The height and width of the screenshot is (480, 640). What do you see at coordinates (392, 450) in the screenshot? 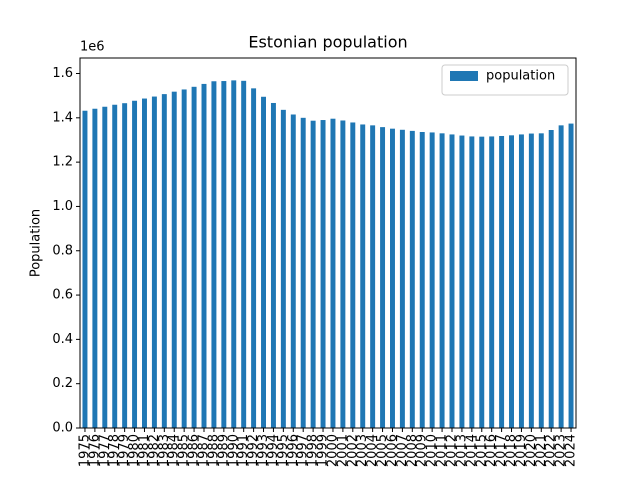
I see `x-tick-label: 2006` at bounding box center [392, 450].